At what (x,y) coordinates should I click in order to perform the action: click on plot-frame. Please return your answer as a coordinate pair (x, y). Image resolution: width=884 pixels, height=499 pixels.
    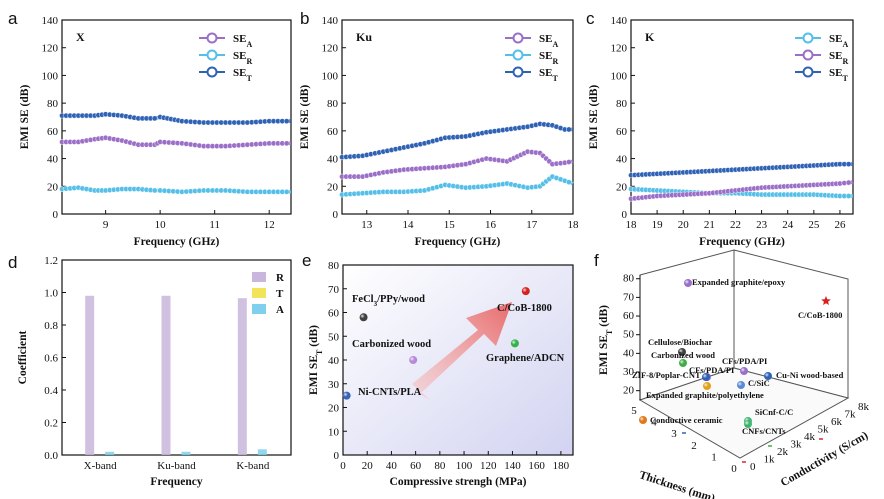
    Looking at the image, I should click on (742, 117).